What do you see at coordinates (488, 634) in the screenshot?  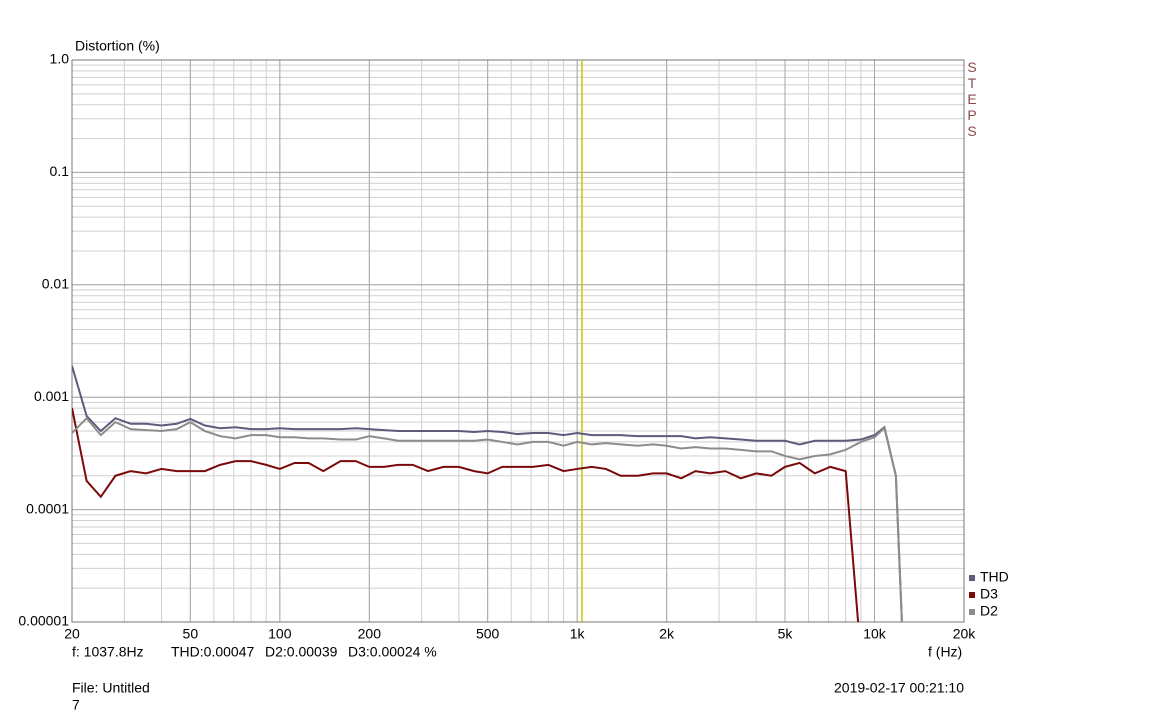 I see `x-tick-label: 500` at bounding box center [488, 634].